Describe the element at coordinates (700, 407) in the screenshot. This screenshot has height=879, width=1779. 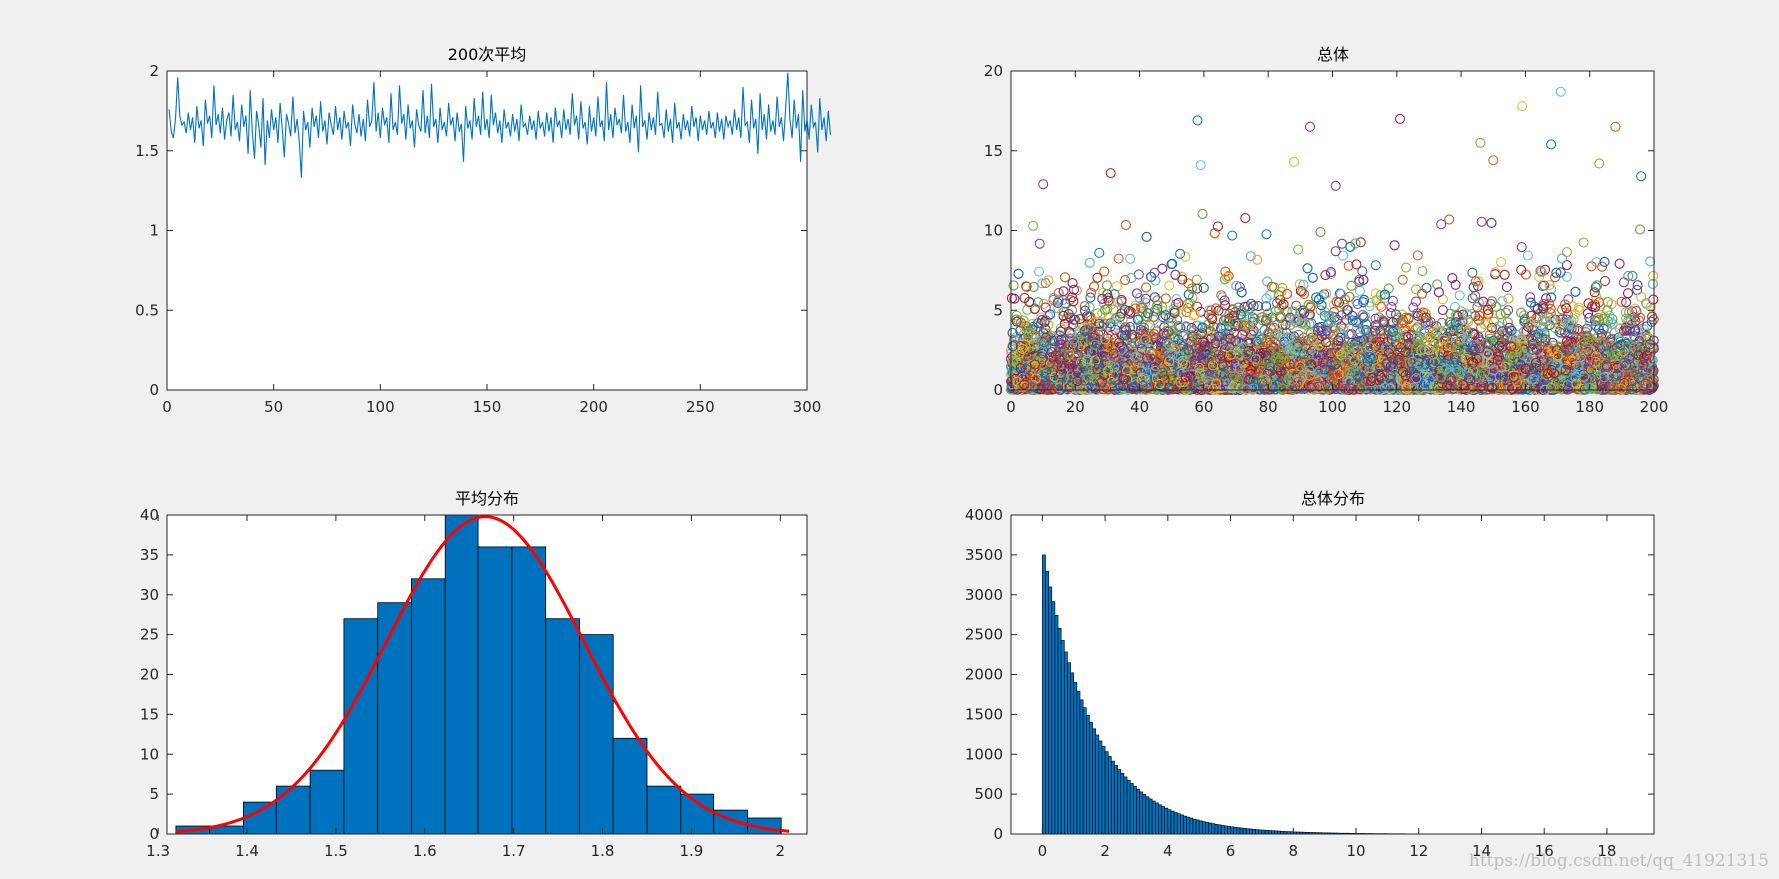
I see `x-tick-label: 250` at that location.